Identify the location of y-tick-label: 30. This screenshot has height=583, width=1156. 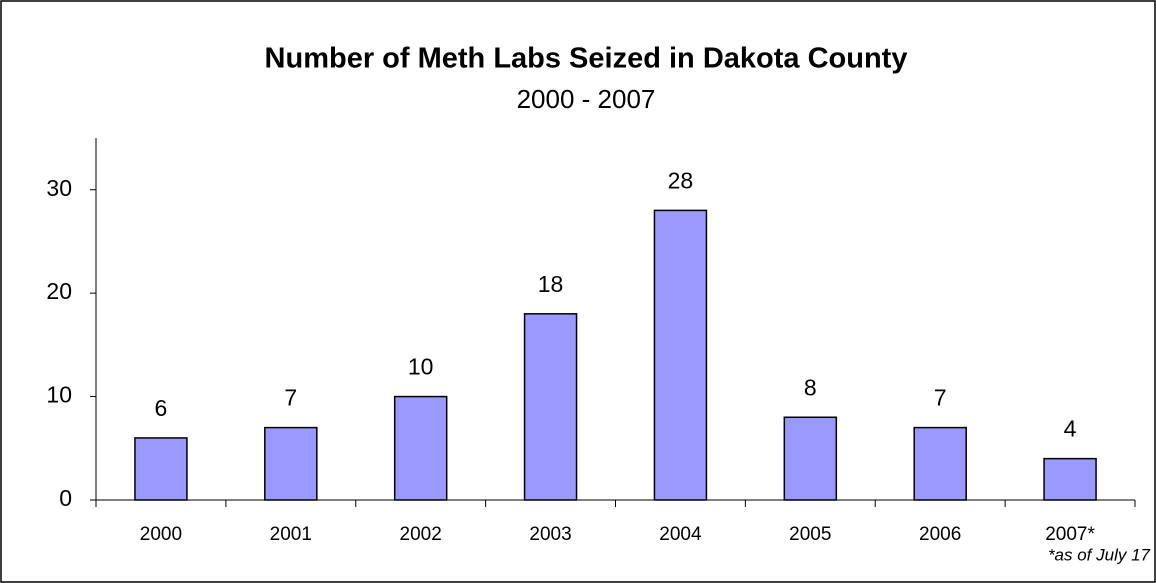
(59, 188).